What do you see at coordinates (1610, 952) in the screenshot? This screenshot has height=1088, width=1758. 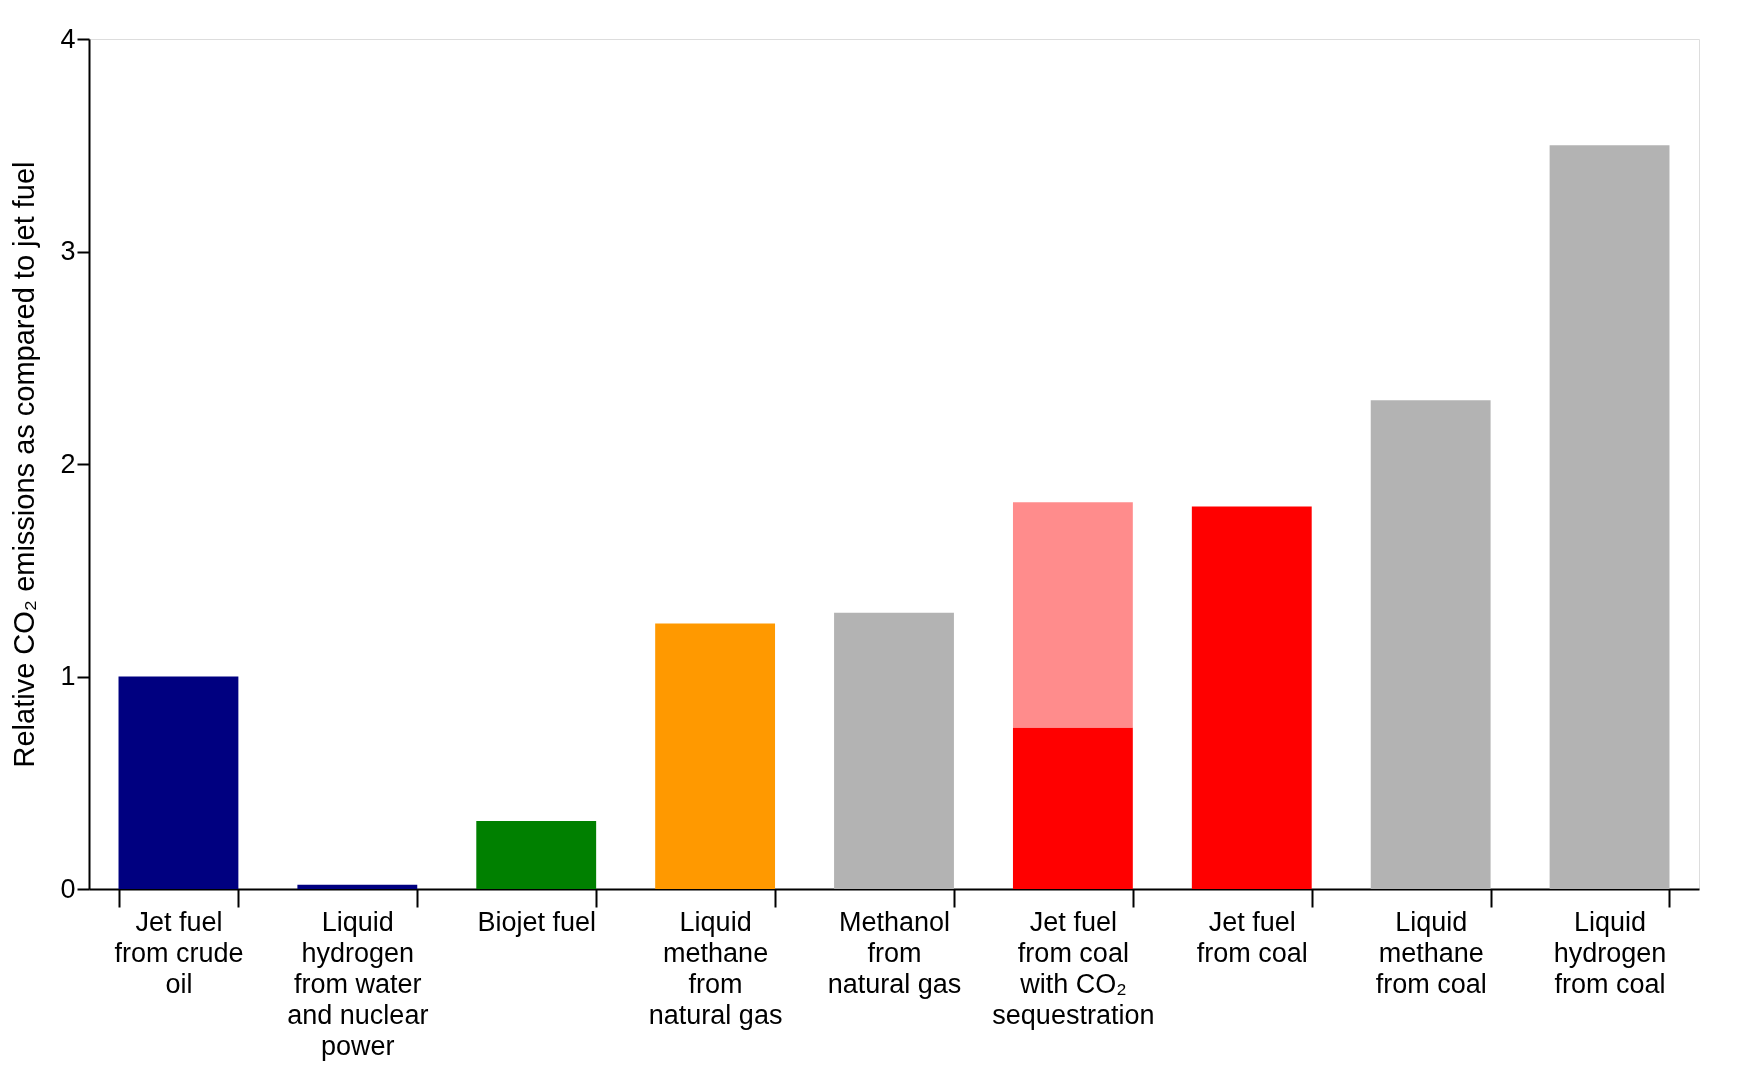 I see `x-tick-label: Liquid hydrogen from coal` at bounding box center [1610, 952].